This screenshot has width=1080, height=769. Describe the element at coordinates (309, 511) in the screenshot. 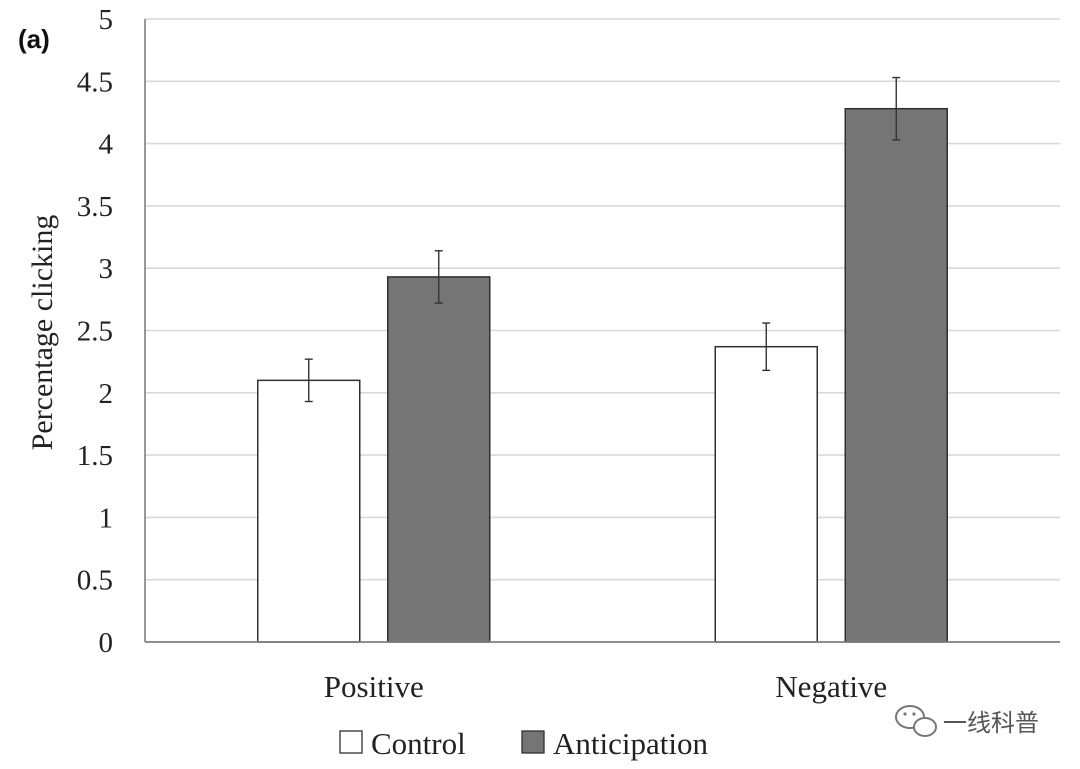

I see `bar-control-positive` at that location.